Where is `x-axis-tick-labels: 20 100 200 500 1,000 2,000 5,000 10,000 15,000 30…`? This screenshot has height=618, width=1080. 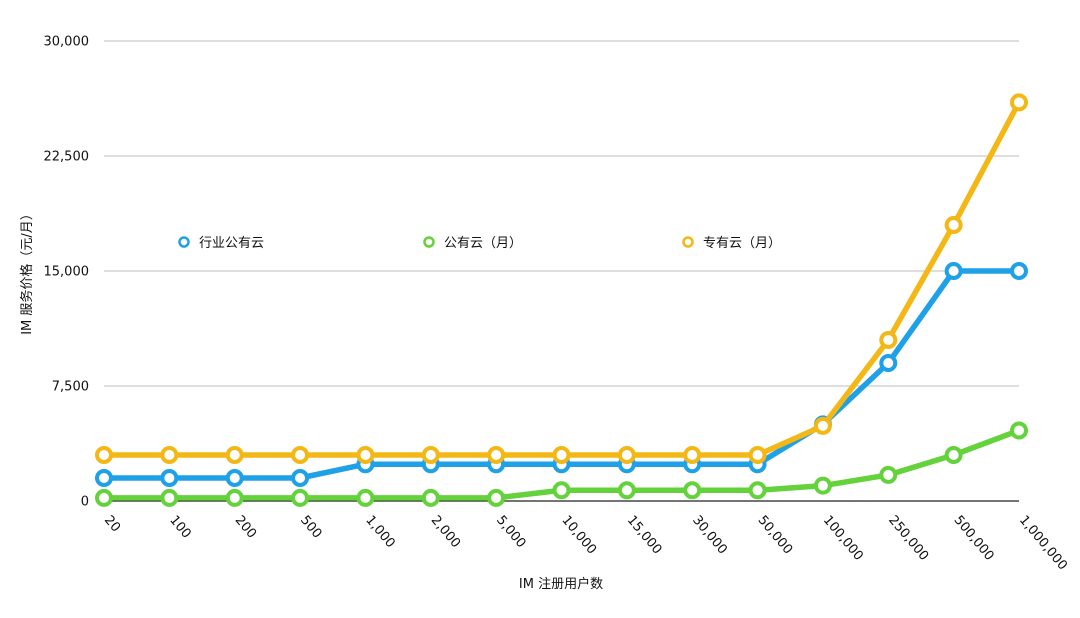
x-axis-tick-labels: 20 100 200 500 1,000 2,000 5,000 10,000 15,000 30… is located at coordinates (585, 543).